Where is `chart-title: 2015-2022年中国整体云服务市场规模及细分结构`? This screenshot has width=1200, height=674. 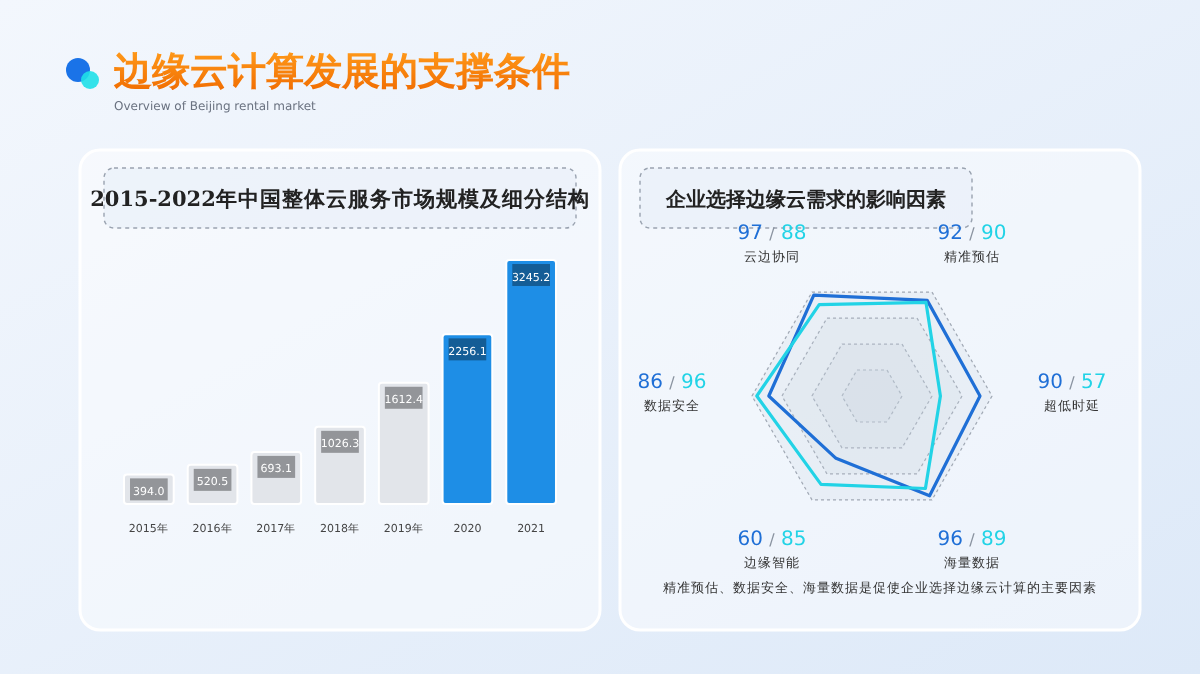 chart-title: 2015-2022年中国整体云服务市场规模及细分结构 is located at coordinates (340, 199).